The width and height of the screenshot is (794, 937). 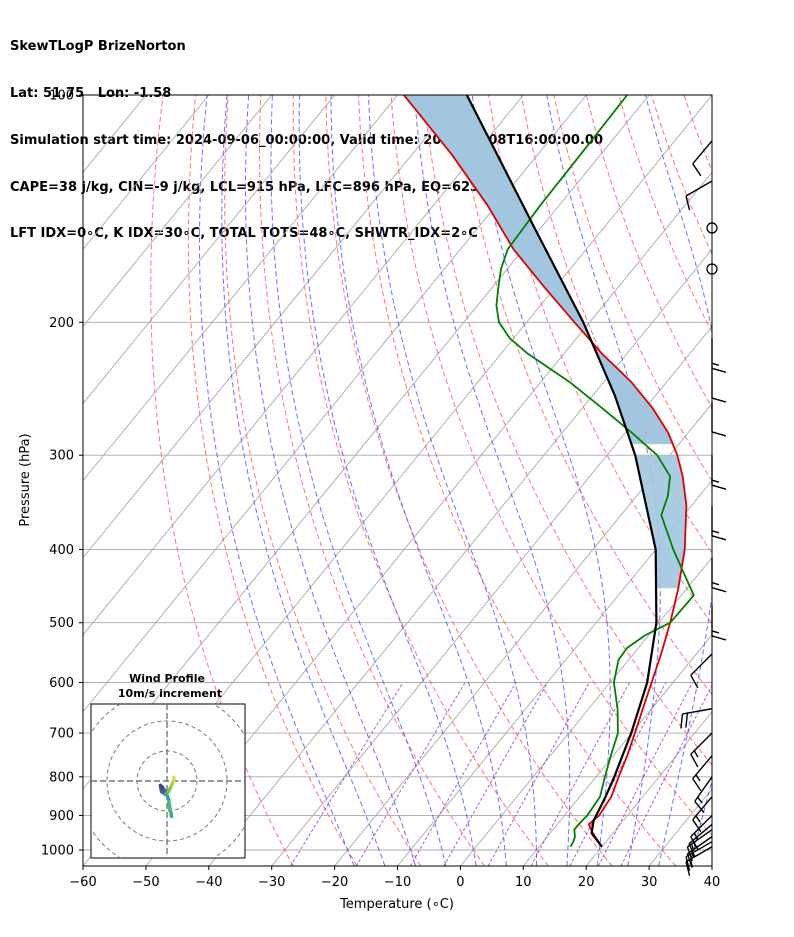 I want to click on y-tick-label: 800, so click(x=61, y=777).